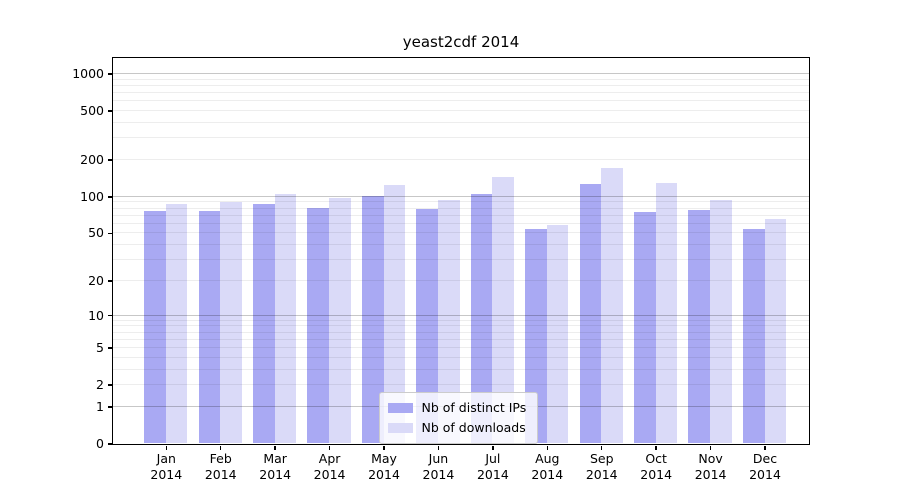  What do you see at coordinates (100, 443) in the screenshot?
I see `y-tick-label-0: 0` at bounding box center [100, 443].